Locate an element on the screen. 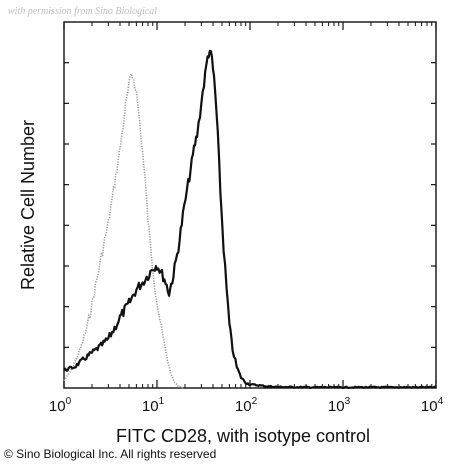  x-tick-label: 10³ is located at coordinates (339, 405).